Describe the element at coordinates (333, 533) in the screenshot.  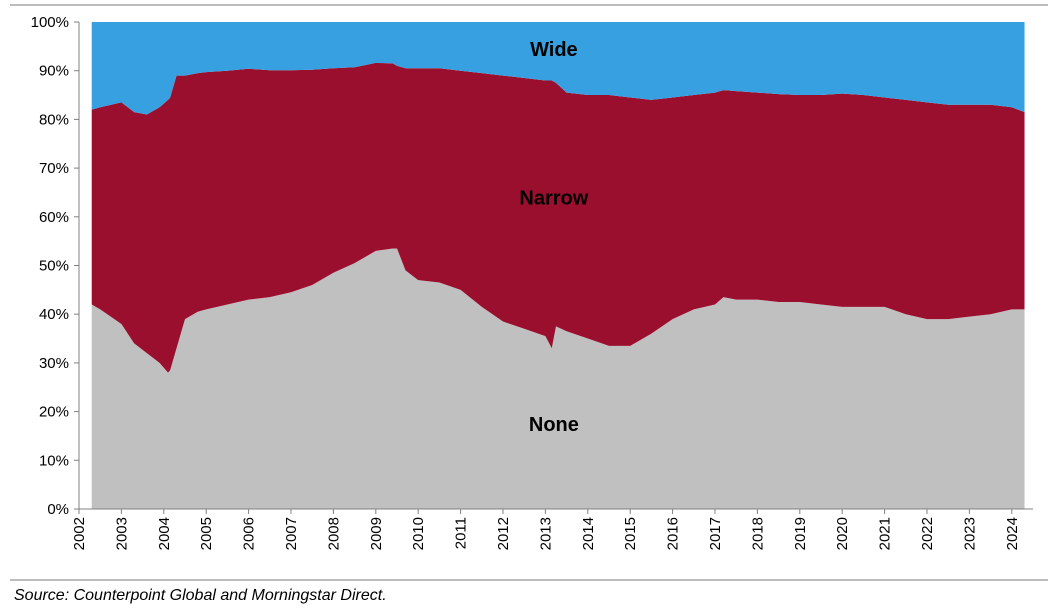
I see `x-tick-label: 2008` at that location.